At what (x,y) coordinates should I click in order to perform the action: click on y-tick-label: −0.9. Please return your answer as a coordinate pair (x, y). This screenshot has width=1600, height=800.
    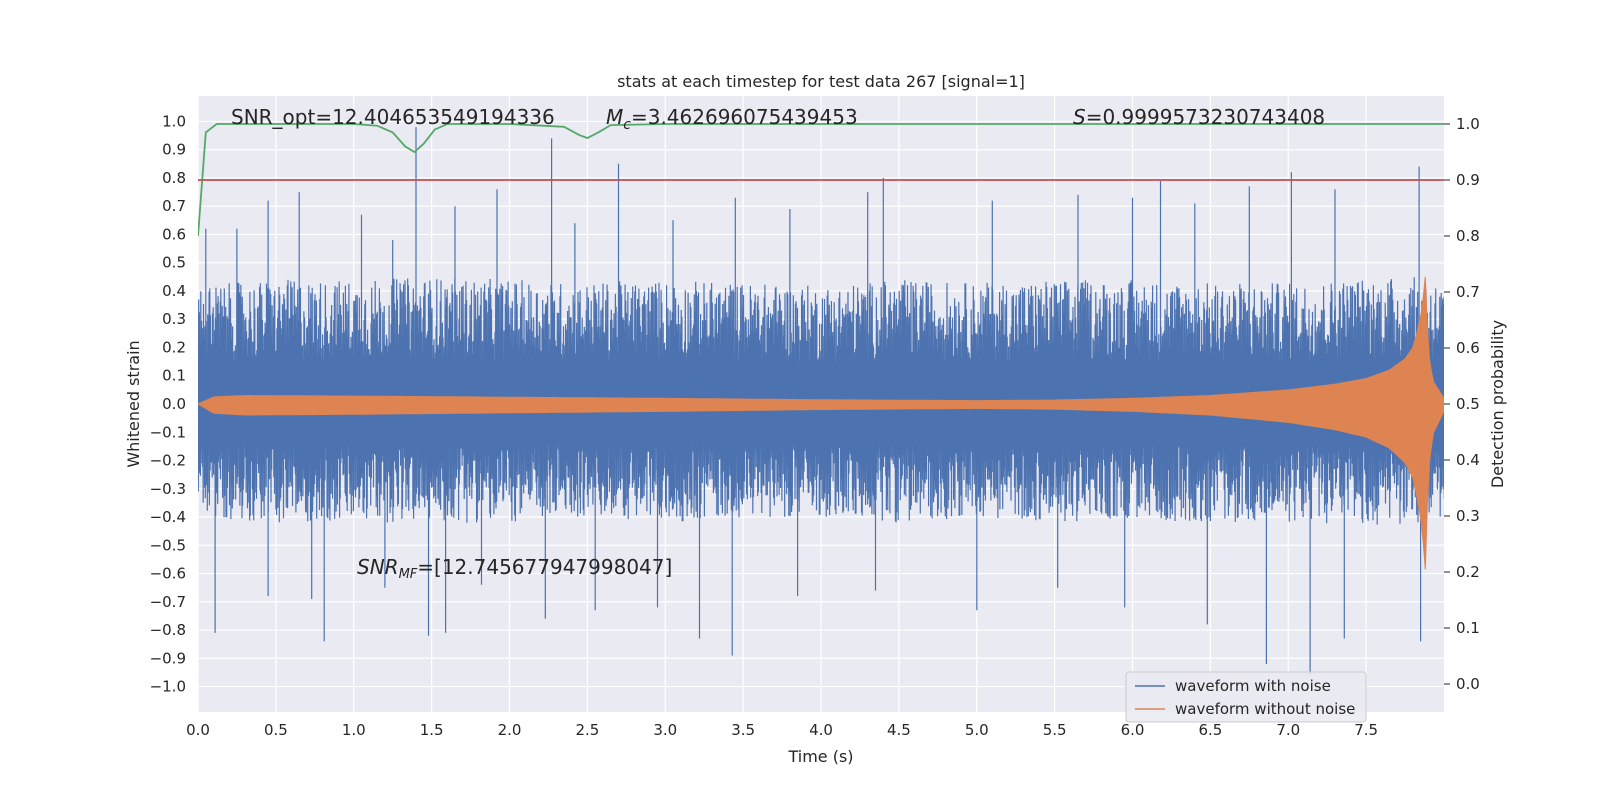
    Looking at the image, I should click on (168, 658).